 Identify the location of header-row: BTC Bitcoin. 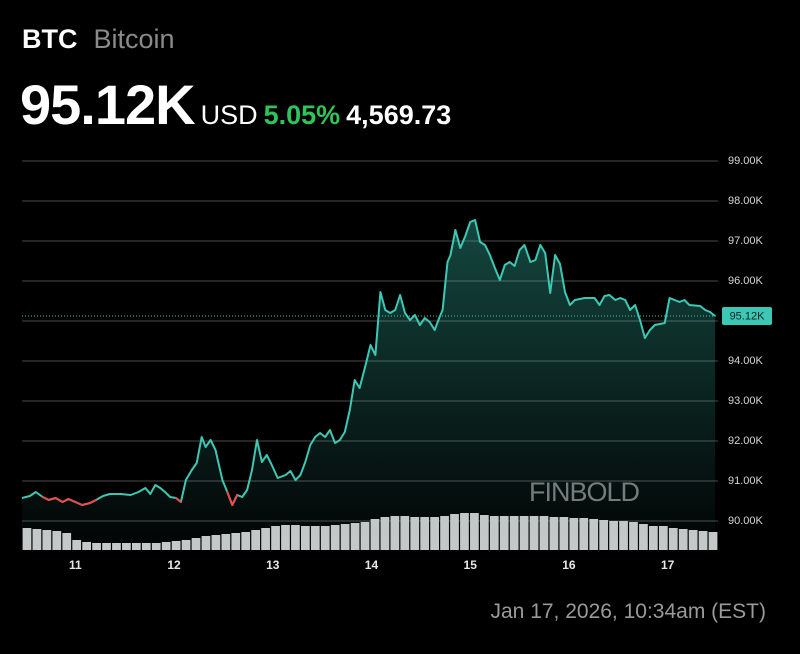
(98, 39).